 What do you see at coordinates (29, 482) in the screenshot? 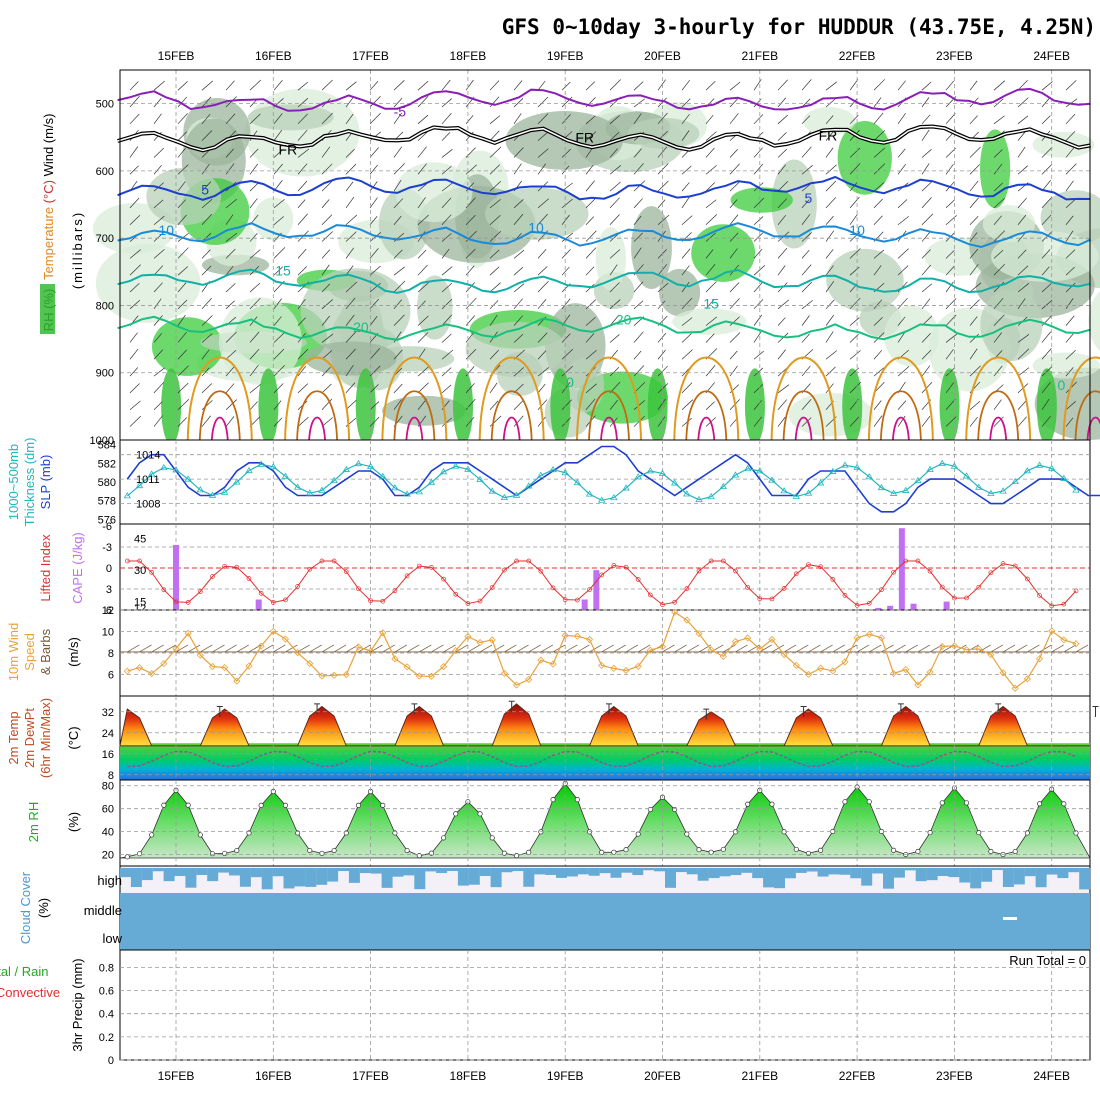
I see `svg-text: Thickness (dm)` at bounding box center [29, 482].